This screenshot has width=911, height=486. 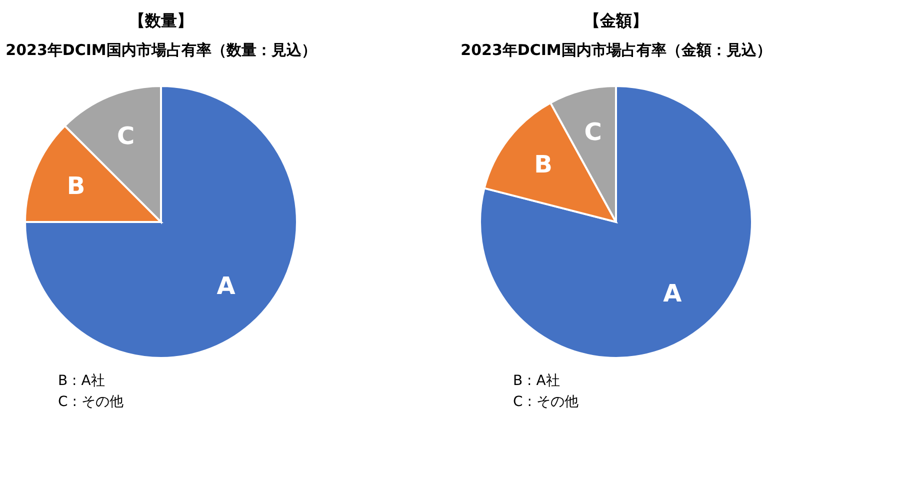 I want to click on chart-title: 【金額】, so click(x=616, y=20).